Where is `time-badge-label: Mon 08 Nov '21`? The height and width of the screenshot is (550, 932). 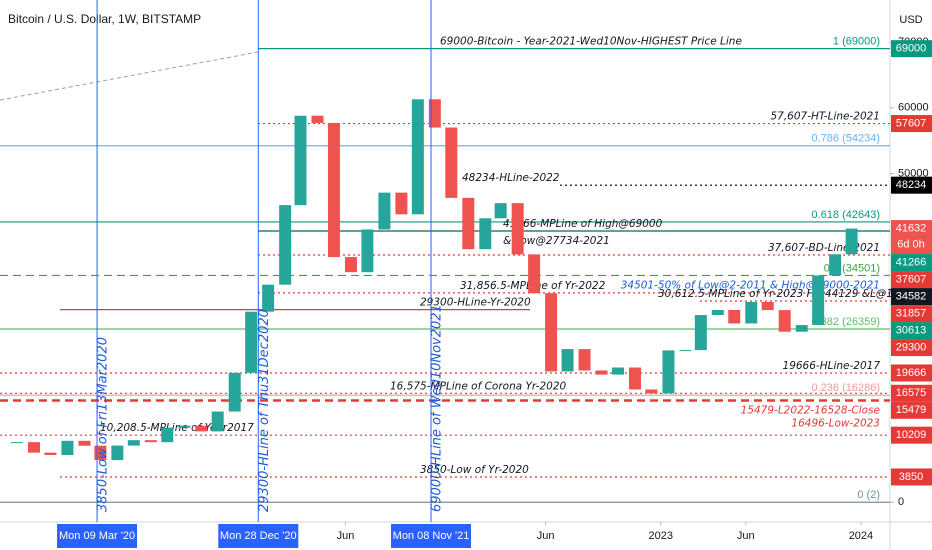
time-badge-label: Mon 08 Nov '21 is located at coordinates (431, 536).